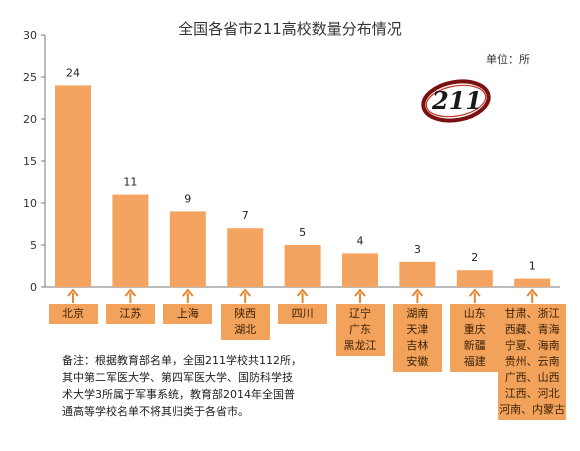 This screenshot has width=580, height=451. I want to click on category-label-line: 重庆, so click(474, 329).